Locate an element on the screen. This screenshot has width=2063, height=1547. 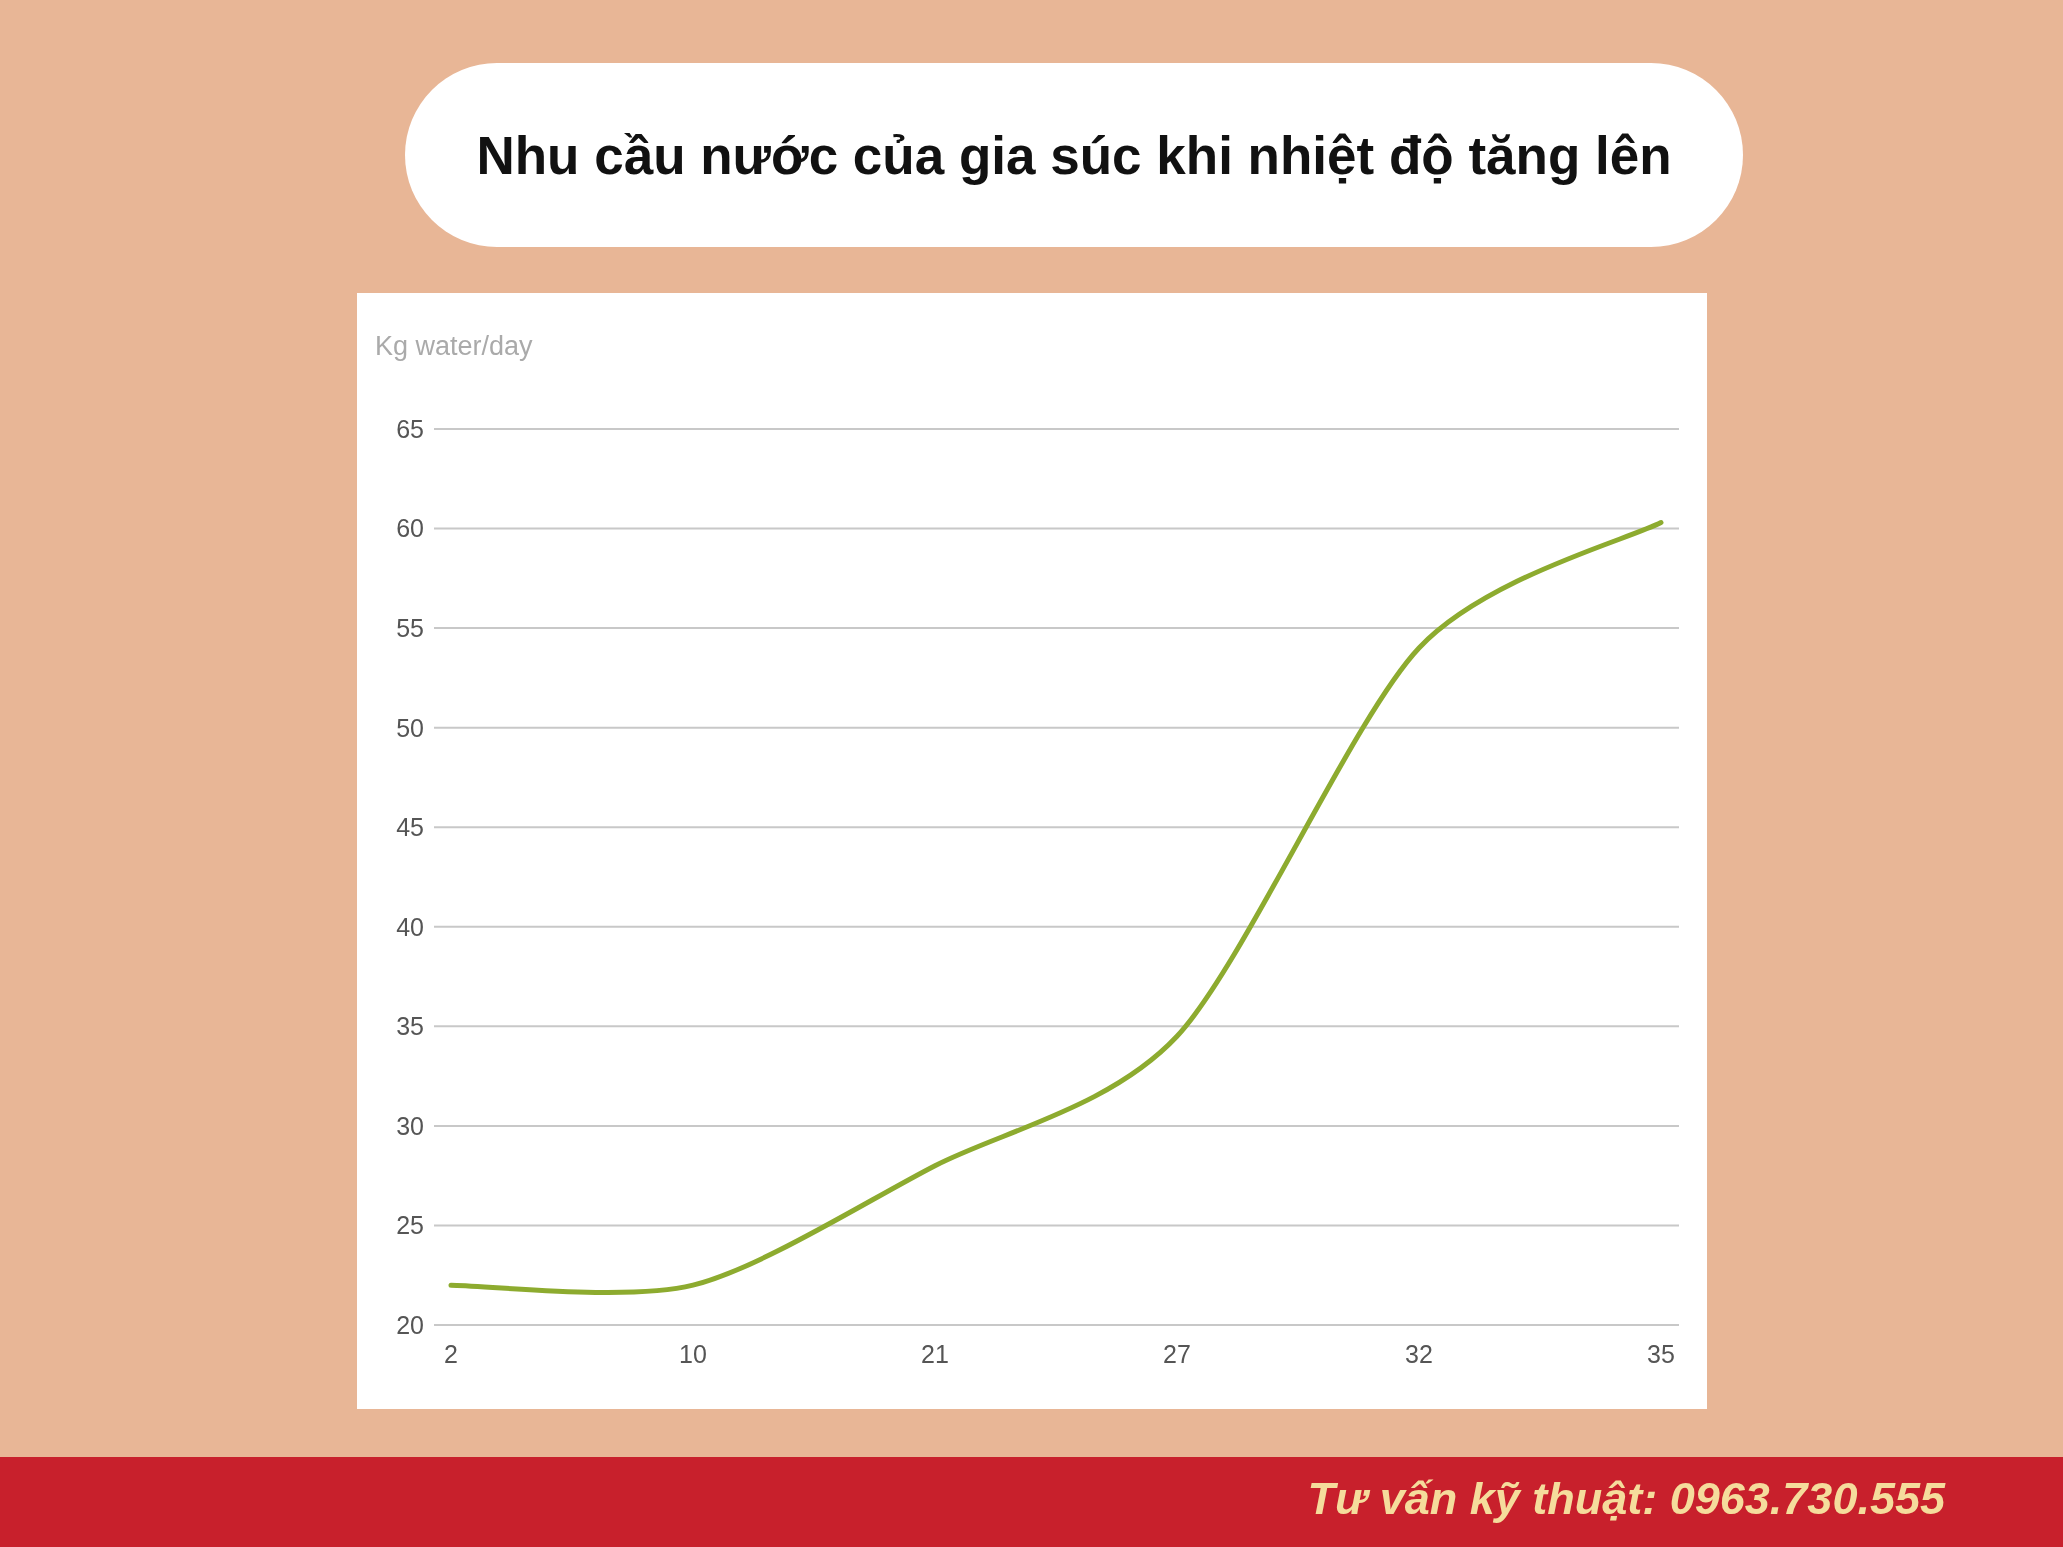
y-tick-label: 35 is located at coordinates (410, 1026).